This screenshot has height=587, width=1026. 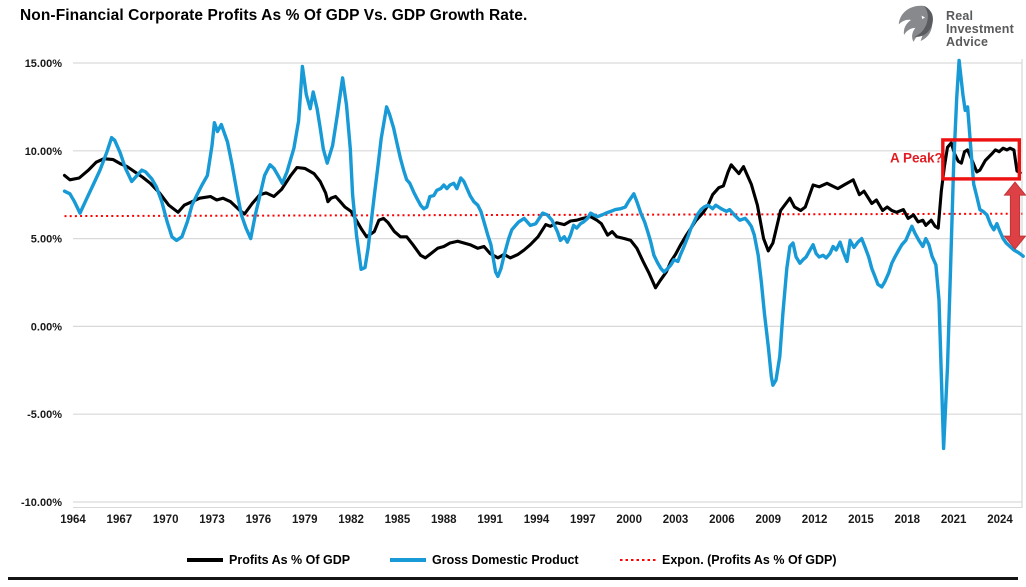 I want to click on x-axis-tick-label: 1994, so click(x=537, y=520).